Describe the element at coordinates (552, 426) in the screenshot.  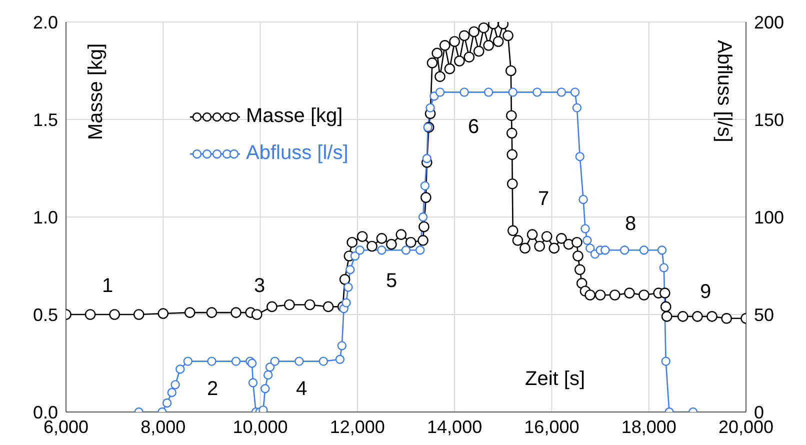
I see `x-tick-label: 16,000` at that location.